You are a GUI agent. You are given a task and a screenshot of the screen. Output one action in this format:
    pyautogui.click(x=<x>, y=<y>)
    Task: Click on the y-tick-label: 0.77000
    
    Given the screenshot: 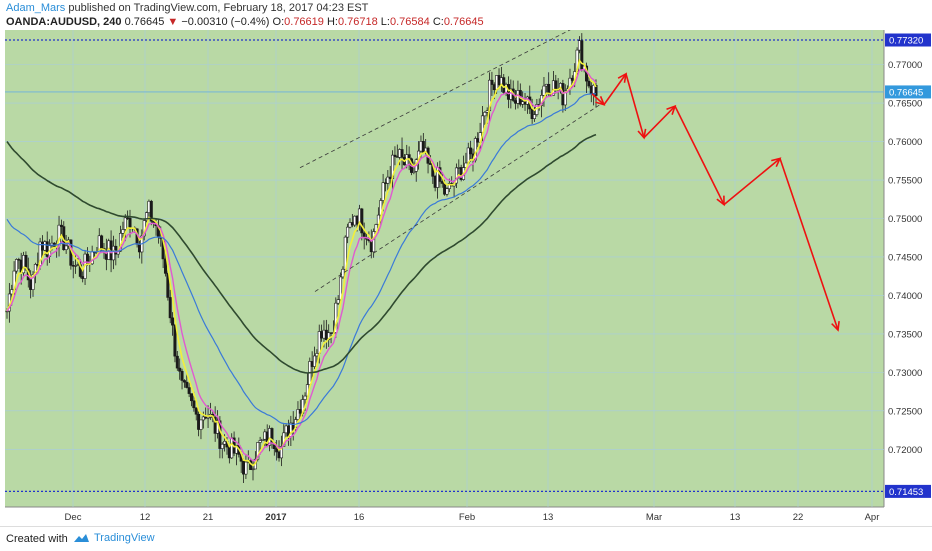 What is the action you would take?
    pyautogui.click(x=905, y=65)
    